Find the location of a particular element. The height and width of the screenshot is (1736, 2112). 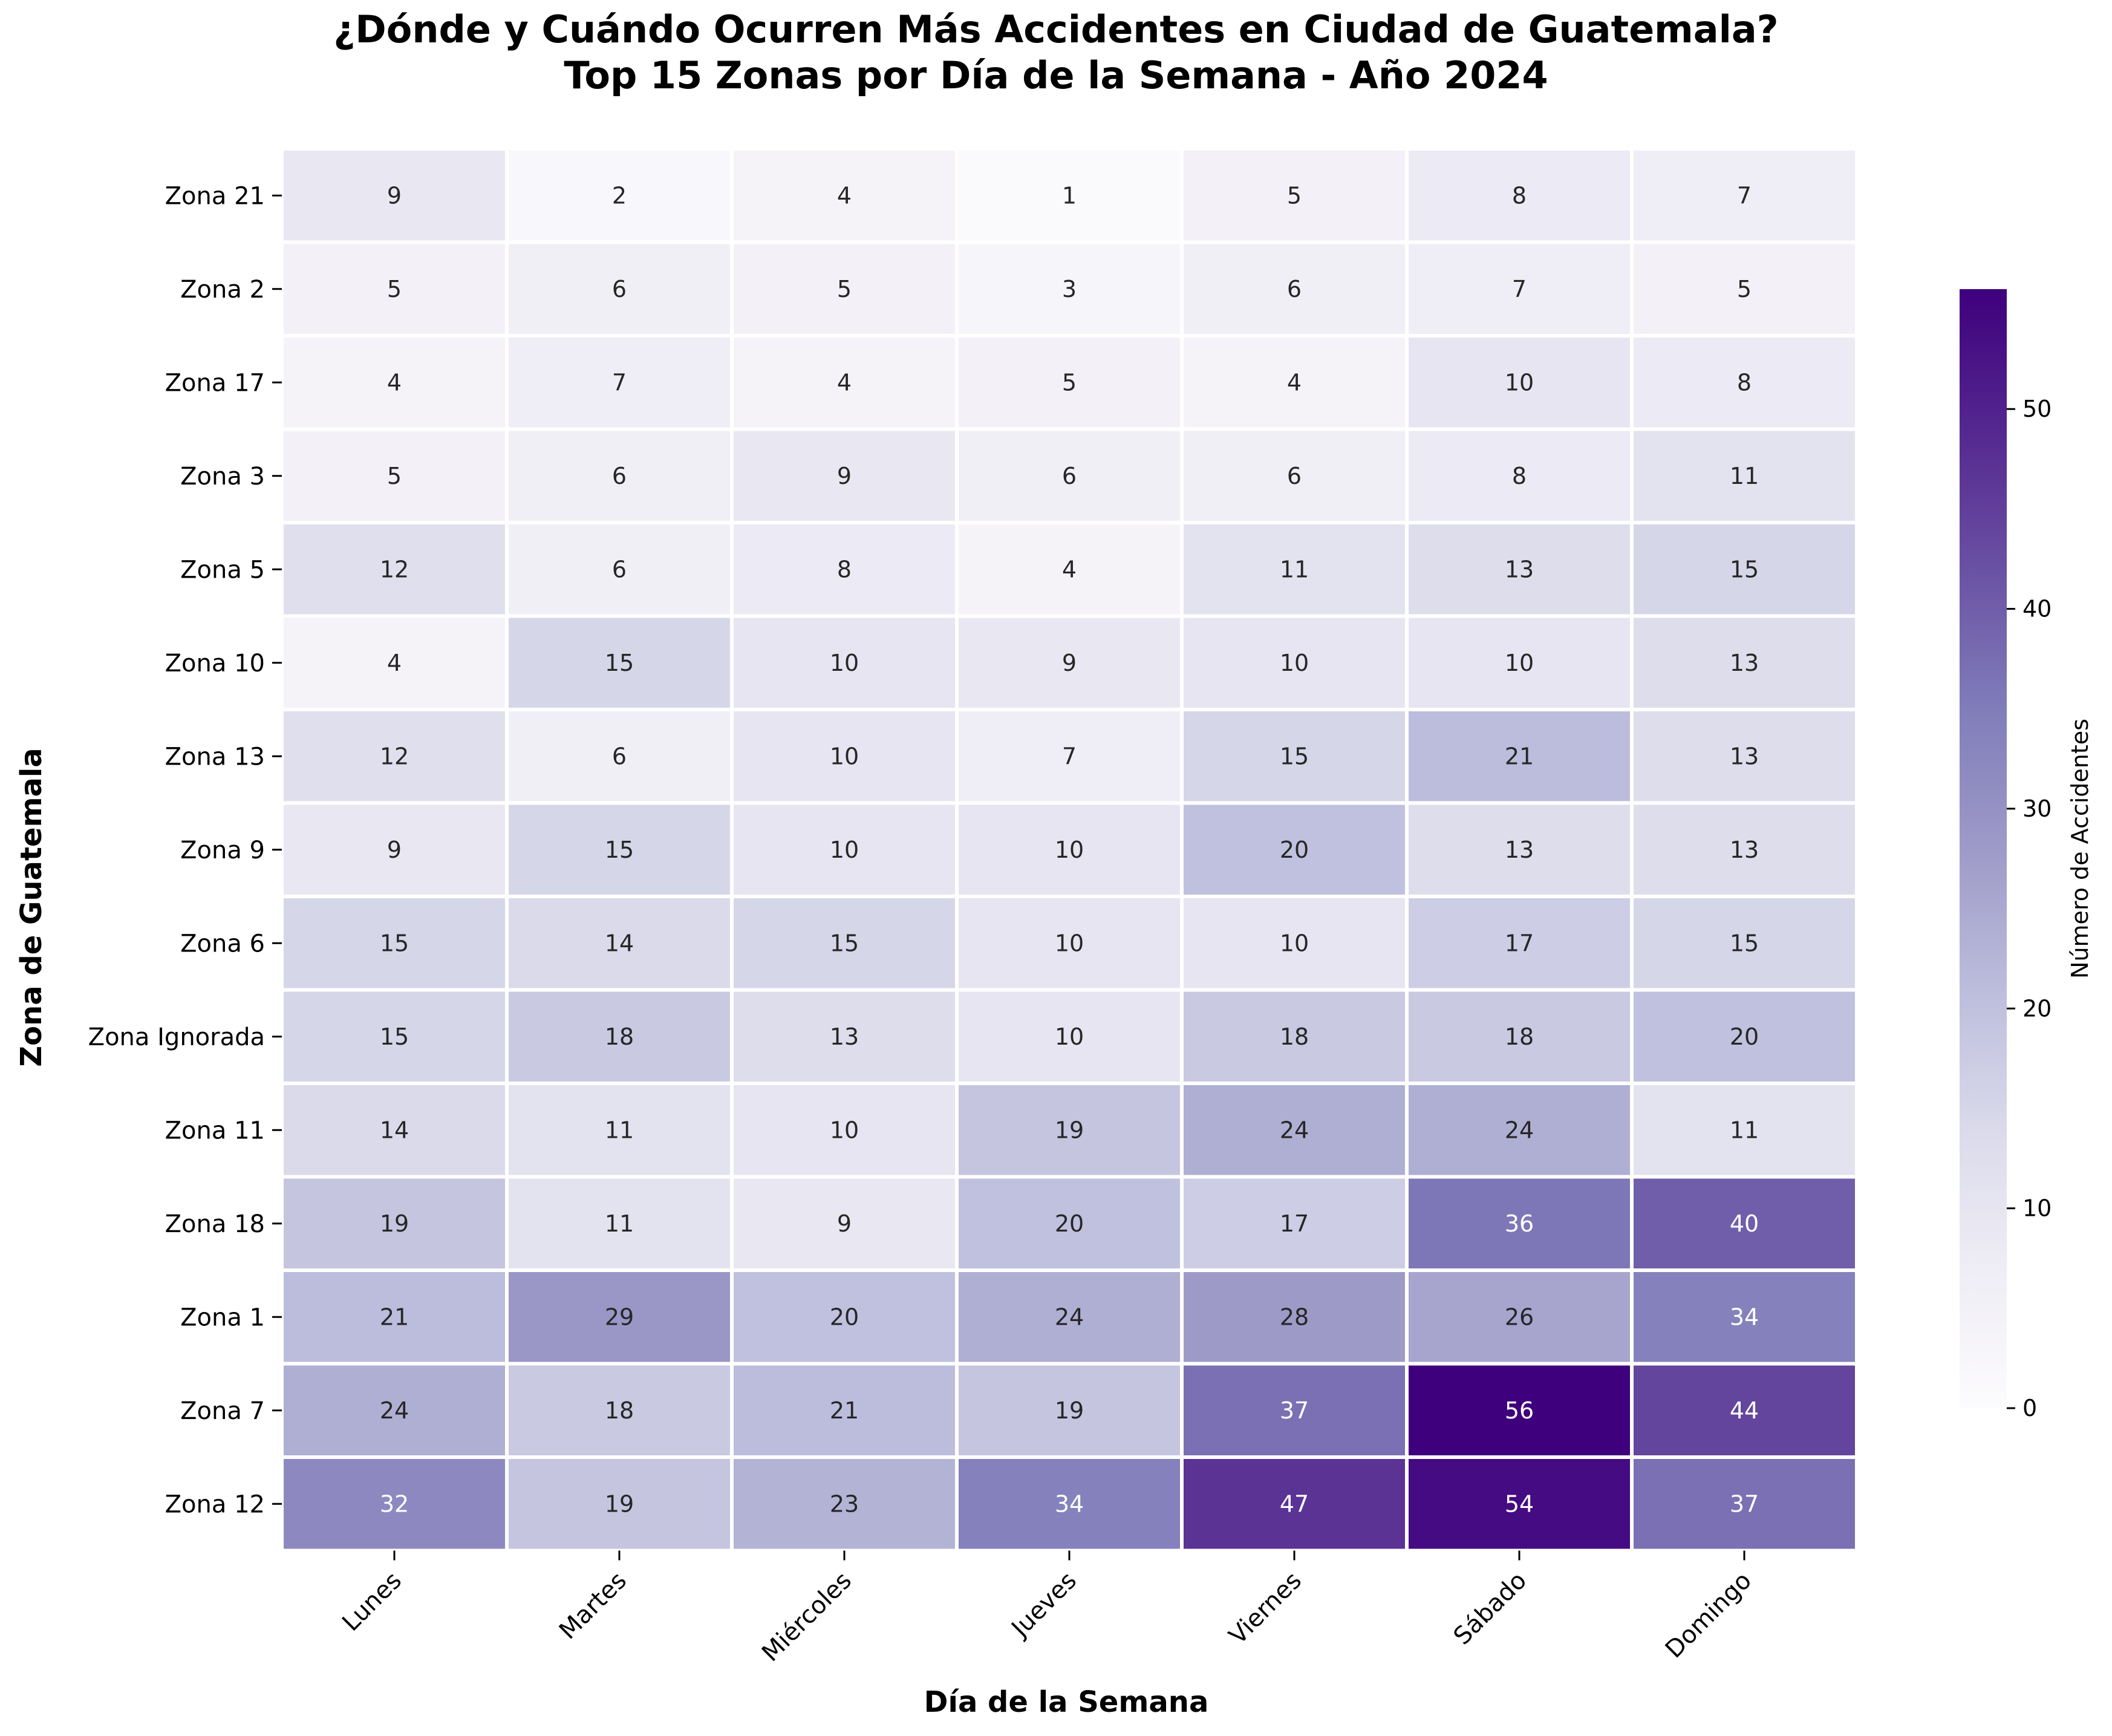

cell-value-label: 28 is located at coordinates (1294, 1317).